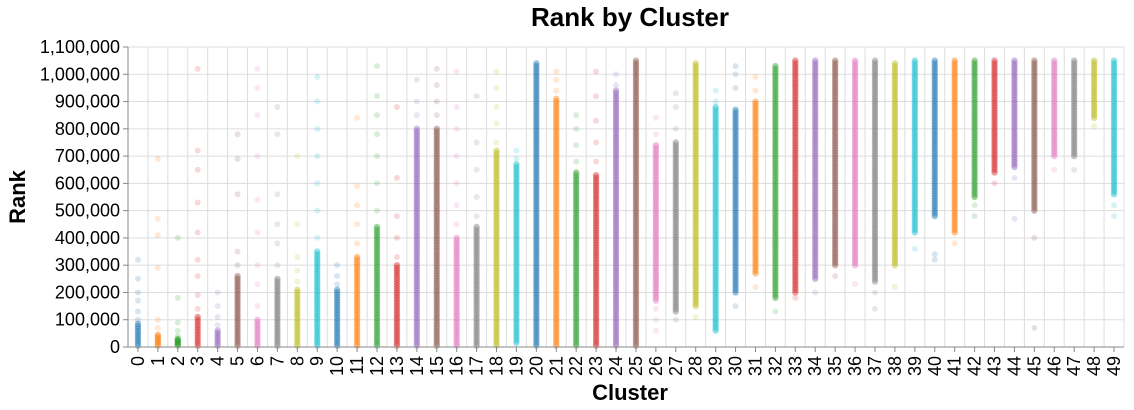 This screenshot has width=1134, height=410. Describe the element at coordinates (895, 175) in the screenshot. I see `cluster-38-points` at that location.